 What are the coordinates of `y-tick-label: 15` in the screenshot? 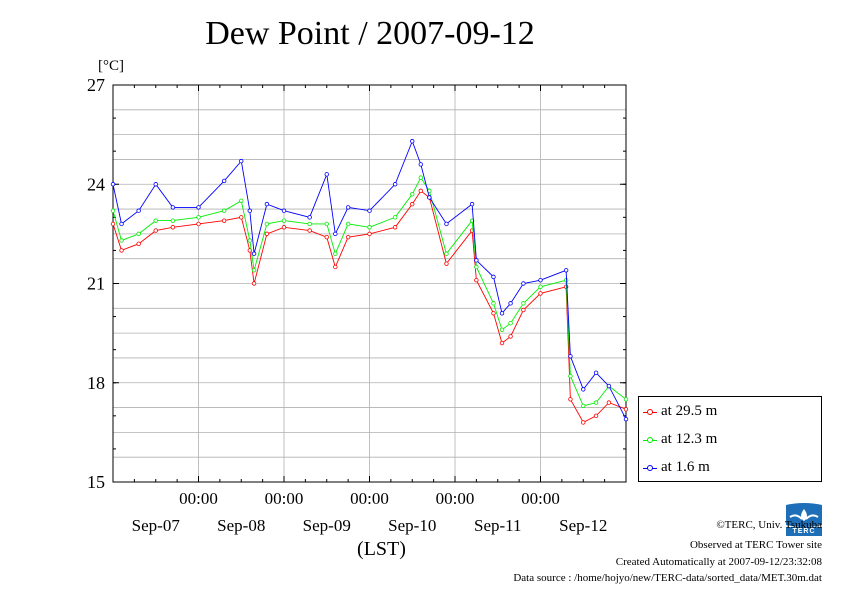 It's located at (96, 482).